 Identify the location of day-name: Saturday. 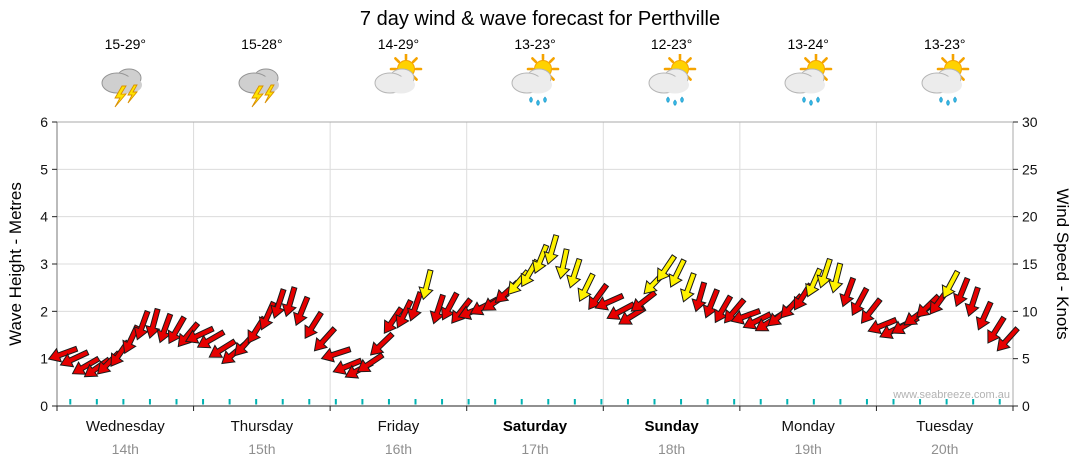
(535, 426).